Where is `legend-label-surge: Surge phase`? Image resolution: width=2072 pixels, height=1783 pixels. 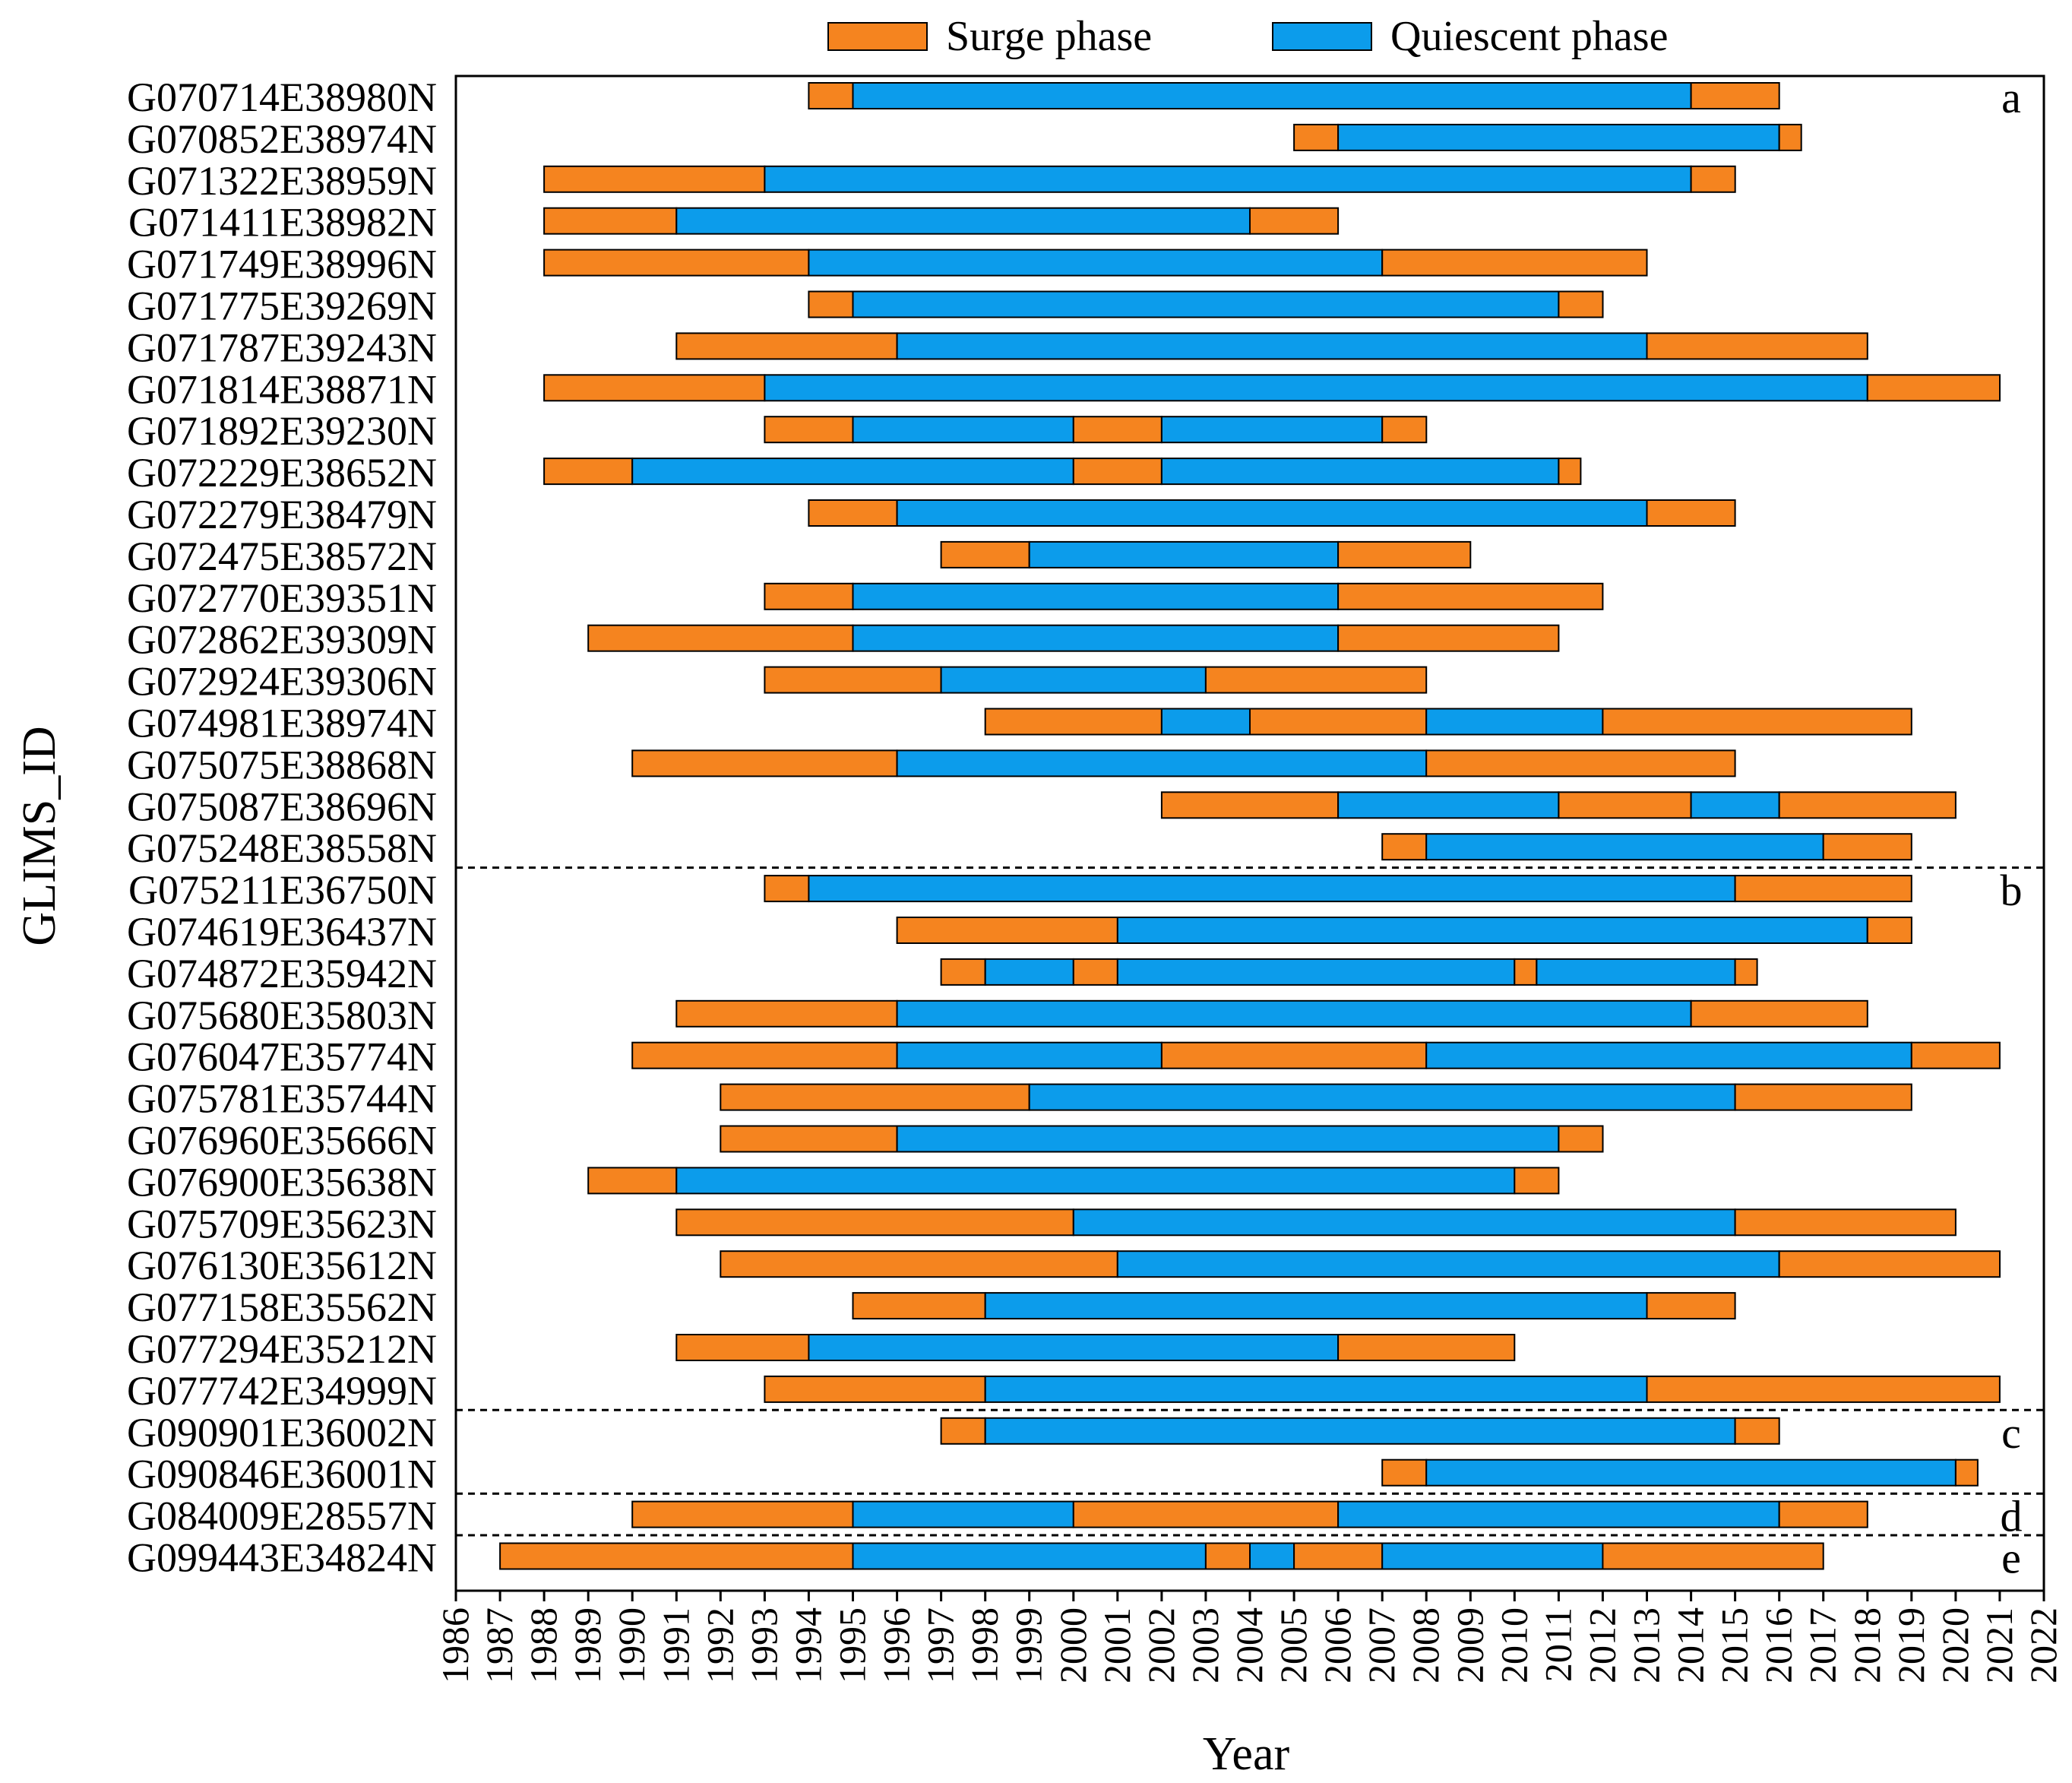 legend-label-surge: Surge phase is located at coordinates (1049, 36).